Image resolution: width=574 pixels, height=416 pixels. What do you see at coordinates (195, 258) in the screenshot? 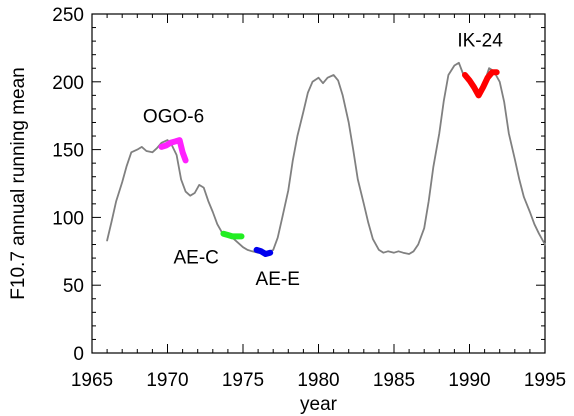
I see `annotation-label: AE-C` at bounding box center [195, 258].